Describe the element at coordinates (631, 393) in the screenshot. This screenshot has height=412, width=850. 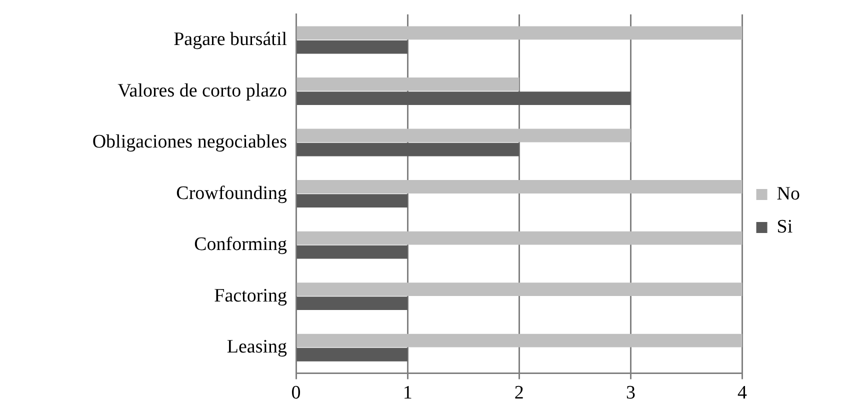
I see `x-tick-label: 3` at that location.